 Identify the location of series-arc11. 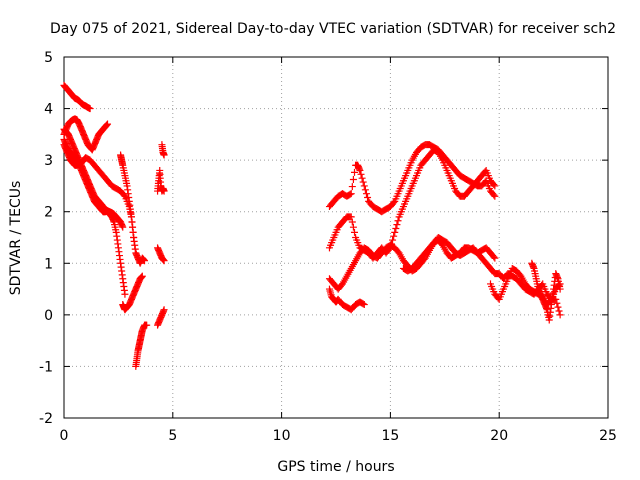
(161, 254).